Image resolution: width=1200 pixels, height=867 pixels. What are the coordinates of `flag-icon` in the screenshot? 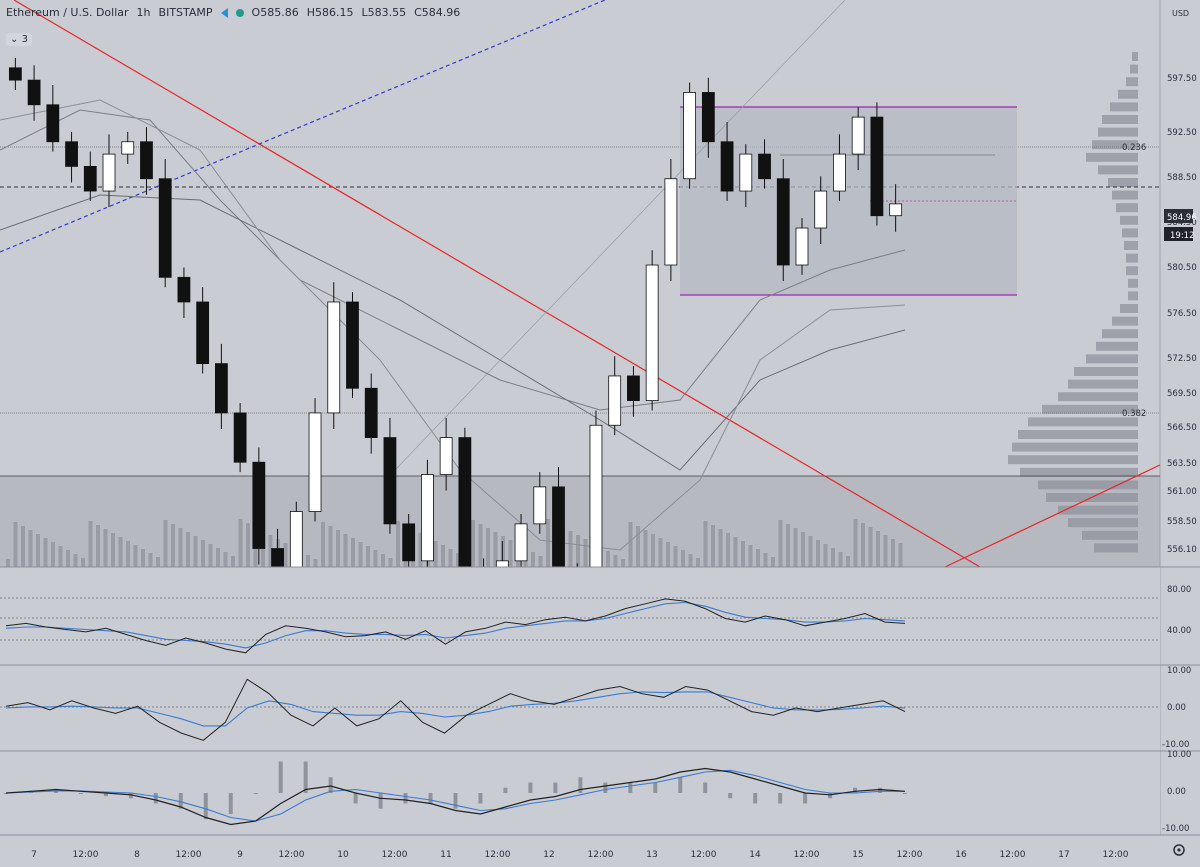 It's located at (224, 12).